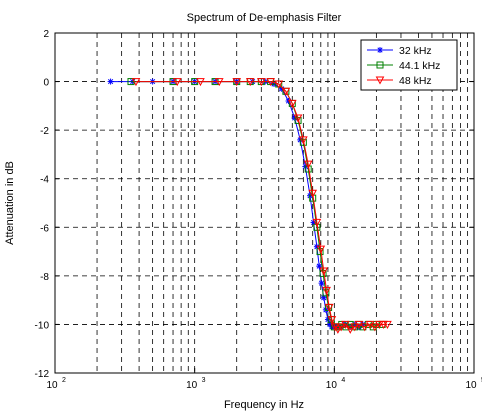 Image resolution: width=482 pixels, height=411 pixels. Describe the element at coordinates (42, 374) in the screenshot. I see `y-tick-label: -12` at that location.